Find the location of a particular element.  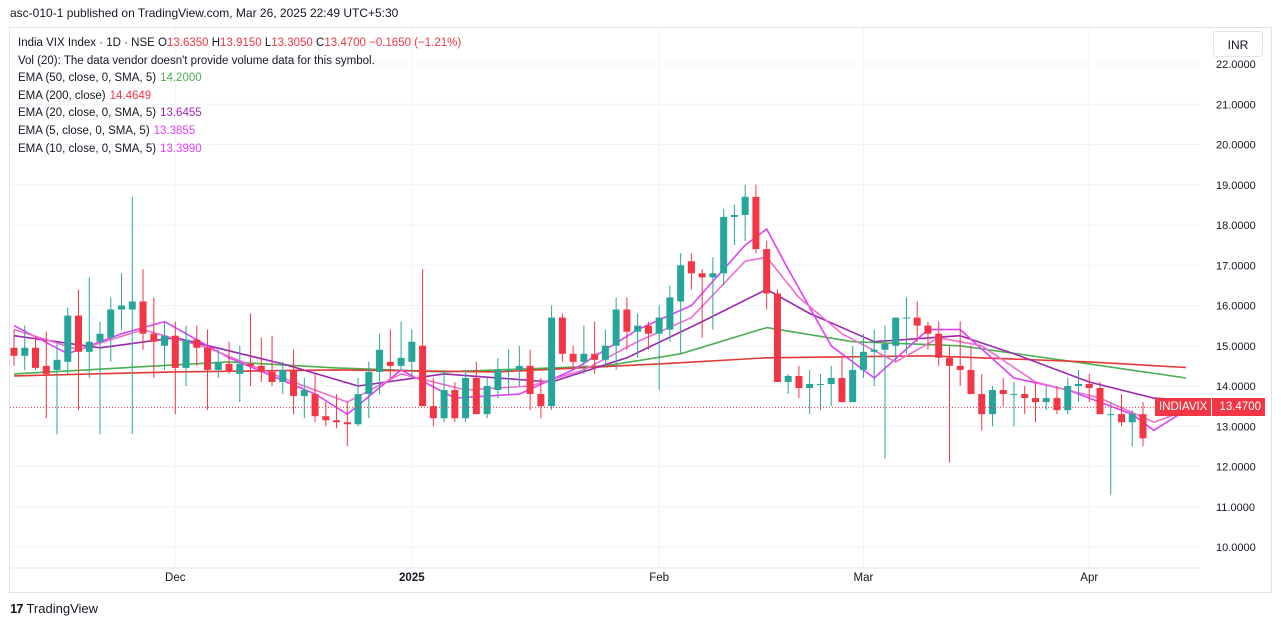

legend-symbol: India VIX Index · 1D · NSE is located at coordinates (86, 43).